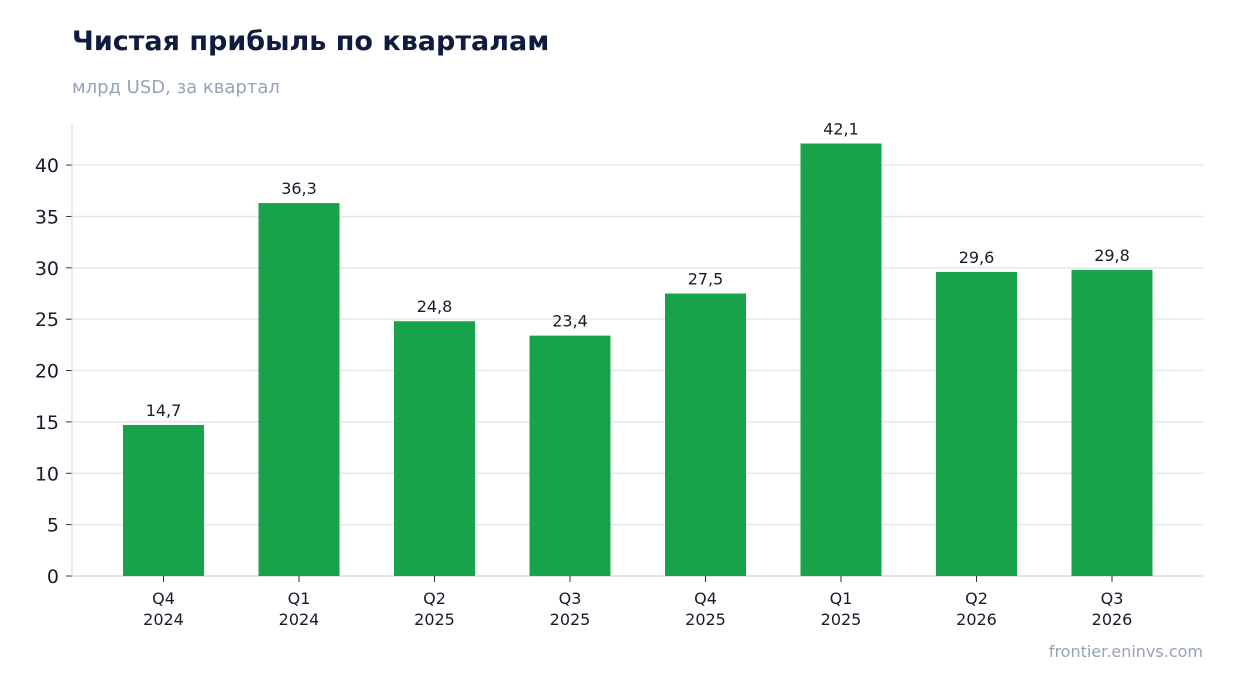 The width and height of the screenshot is (1234, 693). I want to click on data-label: 29,6, so click(977, 257).